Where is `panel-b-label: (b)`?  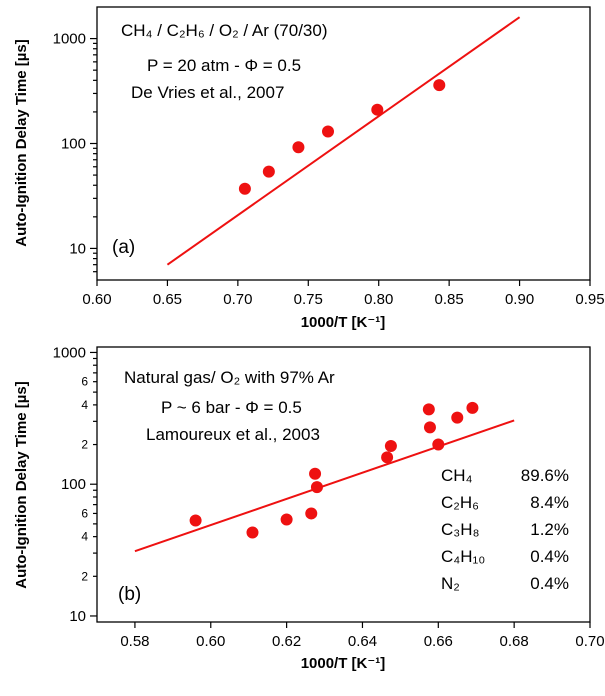
panel-b-label: (b) is located at coordinates (129, 594).